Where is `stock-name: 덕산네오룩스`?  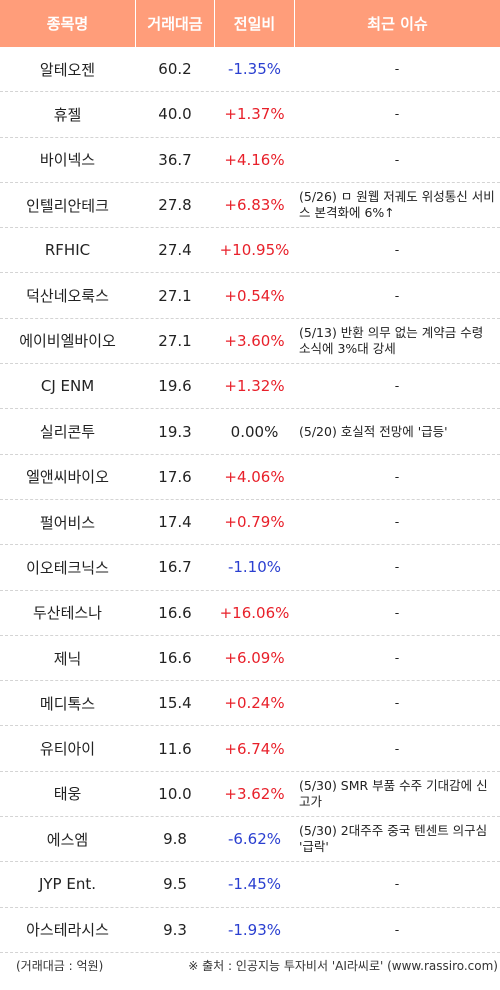
stock-name: 덕산네오룩스 is located at coordinates (68, 295).